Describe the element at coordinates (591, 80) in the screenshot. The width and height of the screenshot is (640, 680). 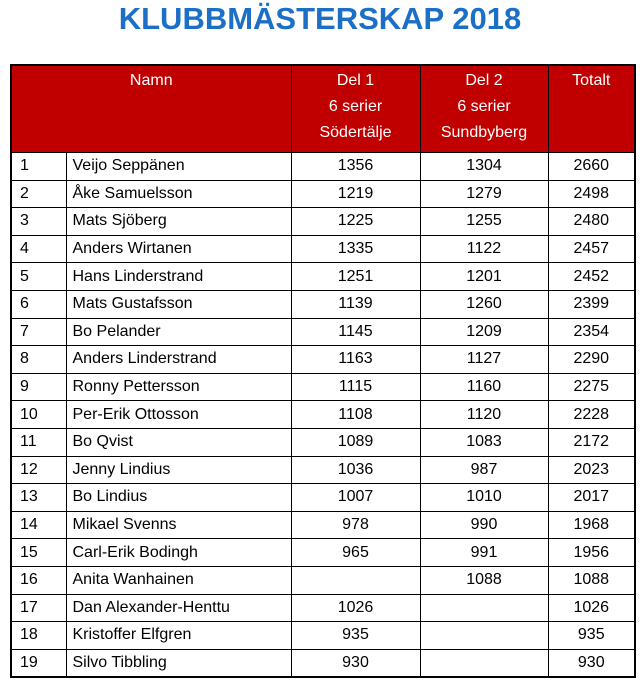
I see `header-line: Totalt` at that location.